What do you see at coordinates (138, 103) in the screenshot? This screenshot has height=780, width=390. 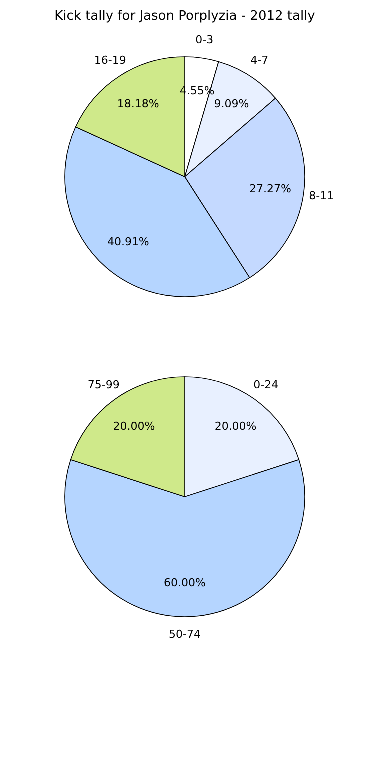 I see `data-label: 18.18%` at bounding box center [138, 103].